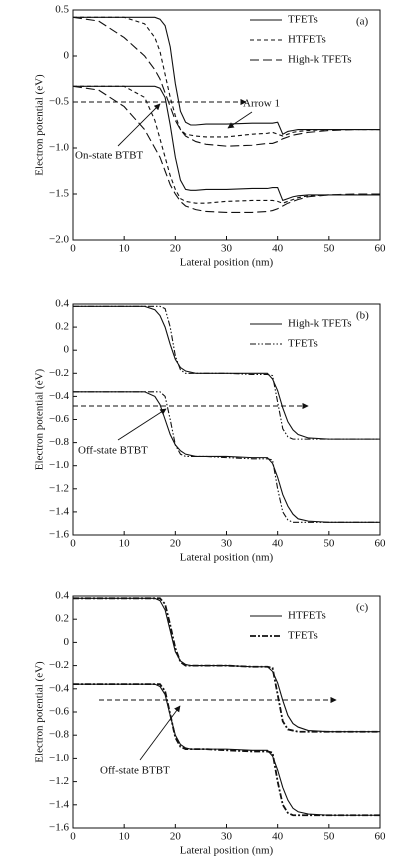 Image resolution: width=407 pixels, height=865 pixels. Describe the element at coordinates (362, 316) in the screenshot. I see `panel-label: (b)` at that location.